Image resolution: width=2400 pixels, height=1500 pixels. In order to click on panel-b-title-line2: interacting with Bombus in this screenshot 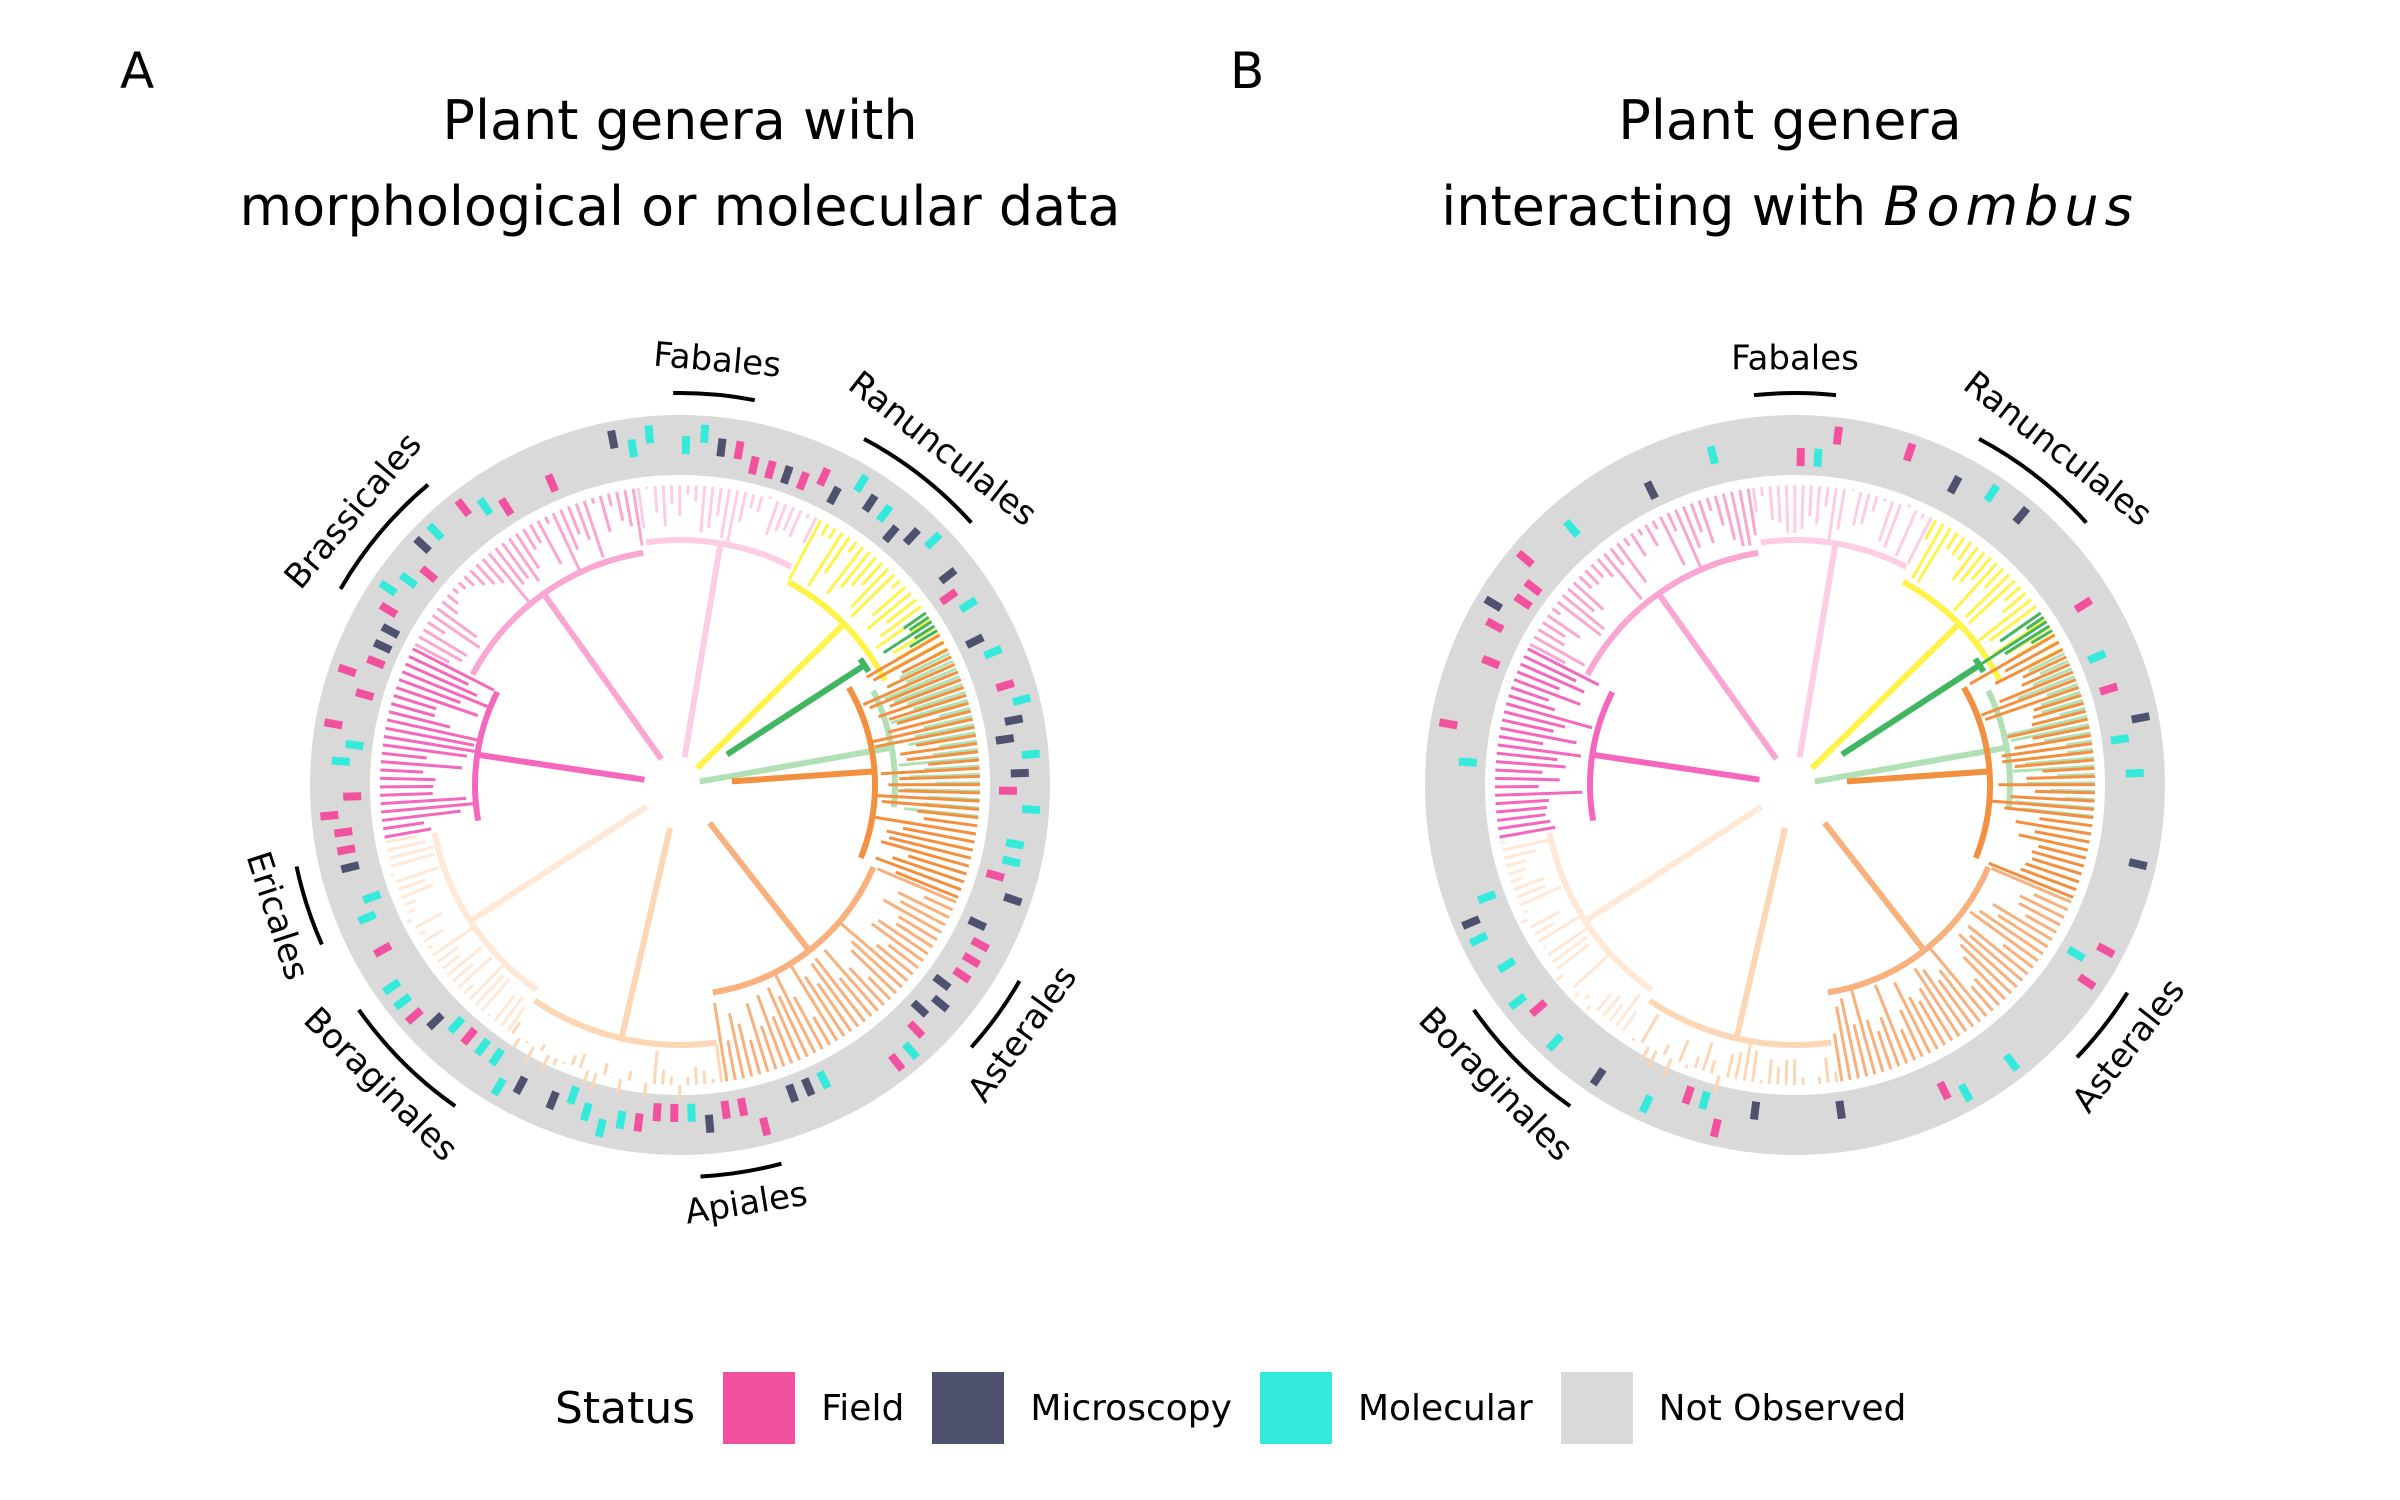, I will do `click(1790, 206)`.